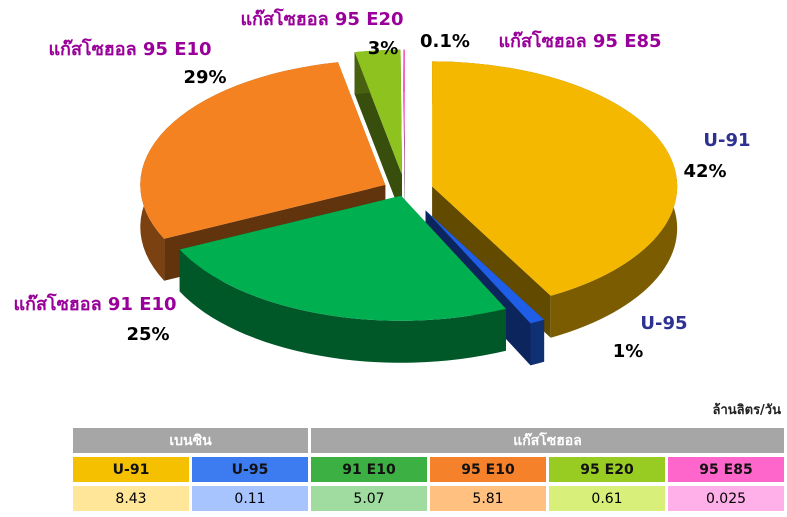 Image resolution: width=787 pixels, height=517 pixels. I want to click on column-header: 95 E20, so click(607, 469).